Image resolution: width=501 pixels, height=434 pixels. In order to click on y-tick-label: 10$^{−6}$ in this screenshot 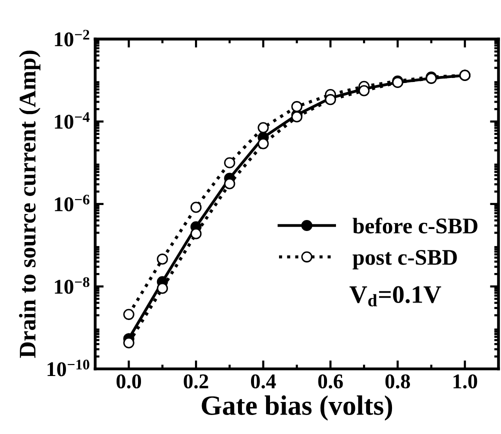, I will do `click(72, 203)`.